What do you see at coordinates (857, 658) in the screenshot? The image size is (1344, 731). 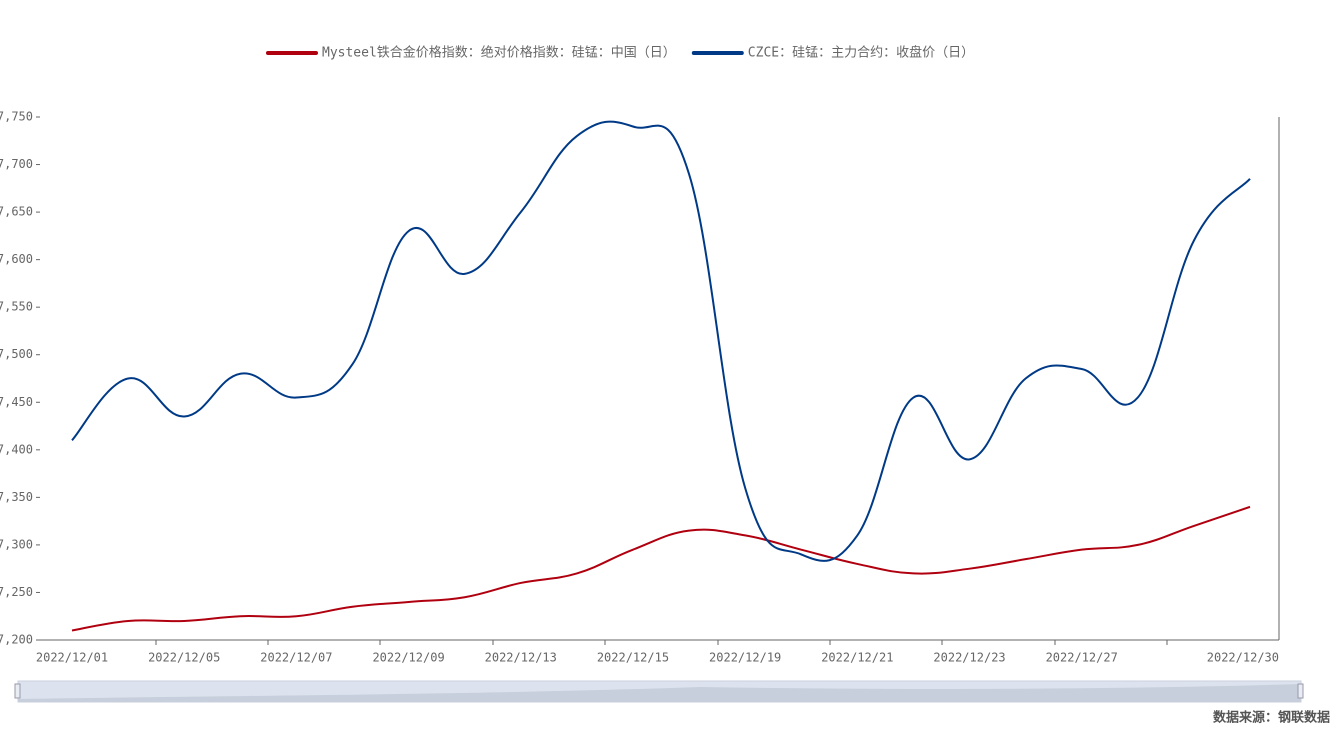 I see `x-tick-label: 2022/12/21` at bounding box center [857, 658].